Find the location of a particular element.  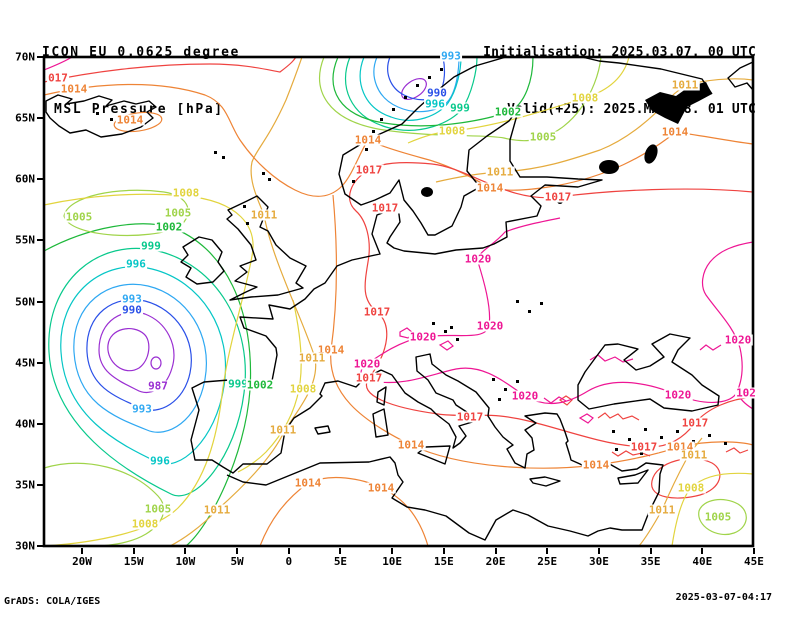

lakes is located at coordinates (566, 143).